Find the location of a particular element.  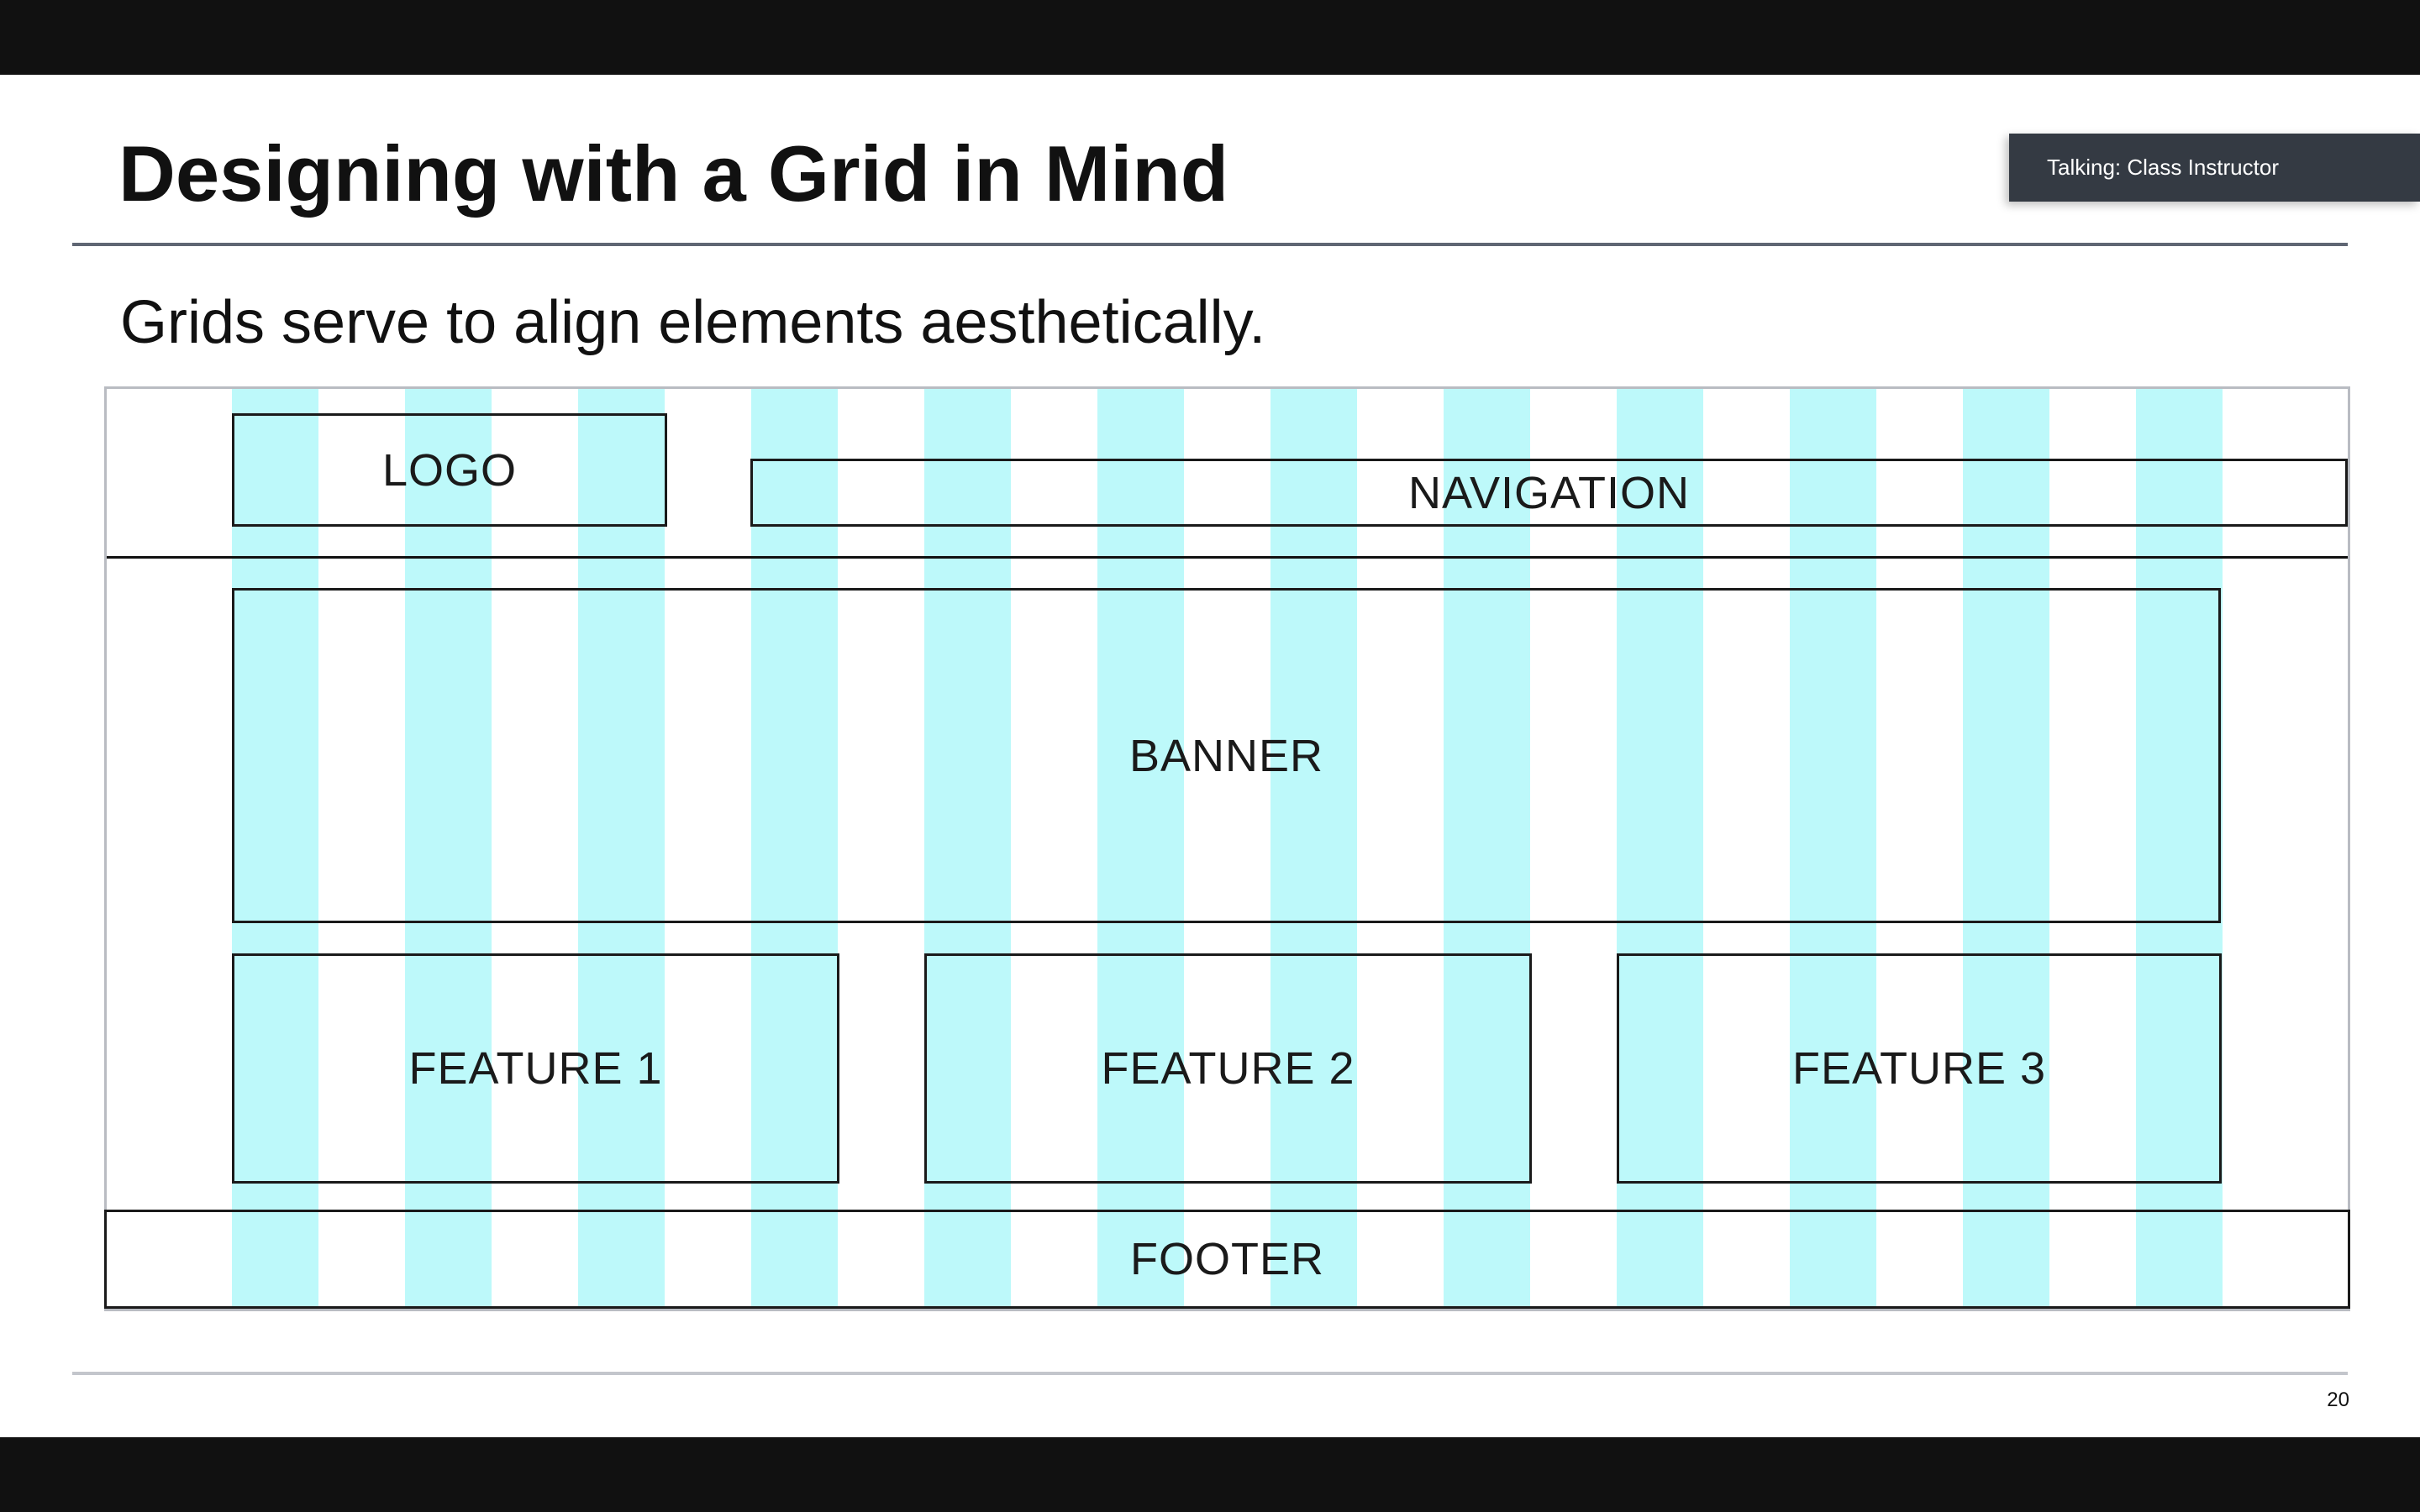

navigation-box: NAVIGATION is located at coordinates (1549, 493).